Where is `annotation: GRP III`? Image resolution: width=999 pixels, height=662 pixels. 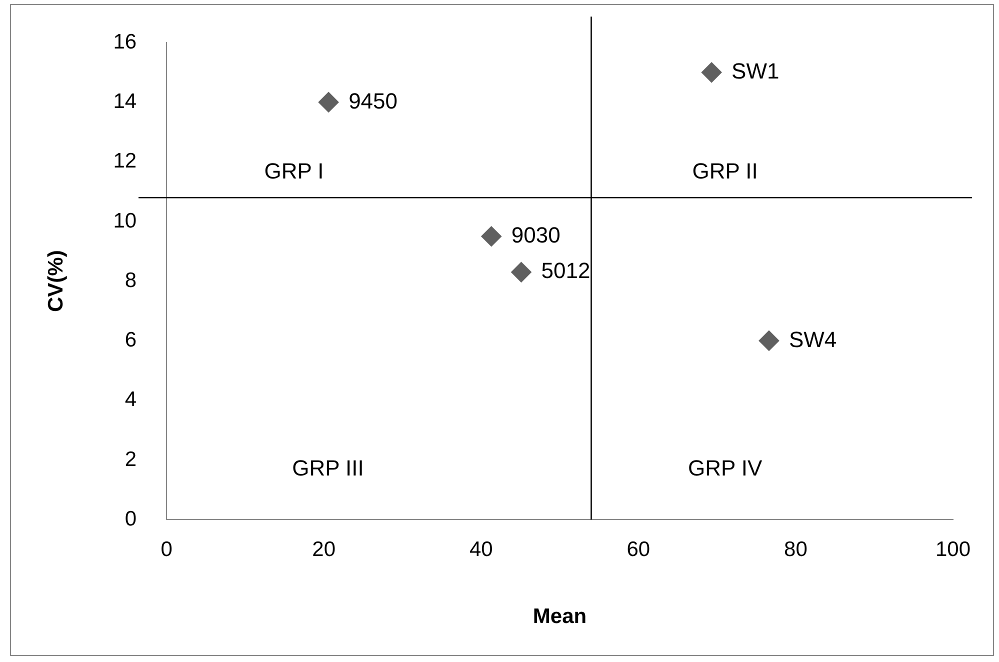
annotation: GRP III is located at coordinates (328, 468).